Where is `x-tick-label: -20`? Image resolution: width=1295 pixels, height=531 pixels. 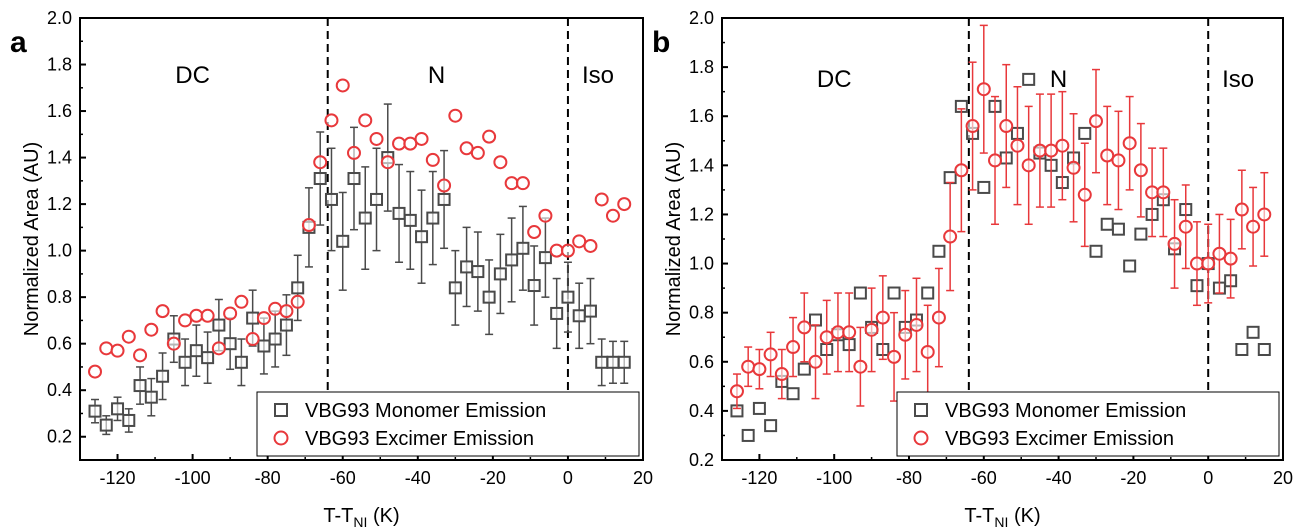 x-tick-label: -20 is located at coordinates (1133, 478).